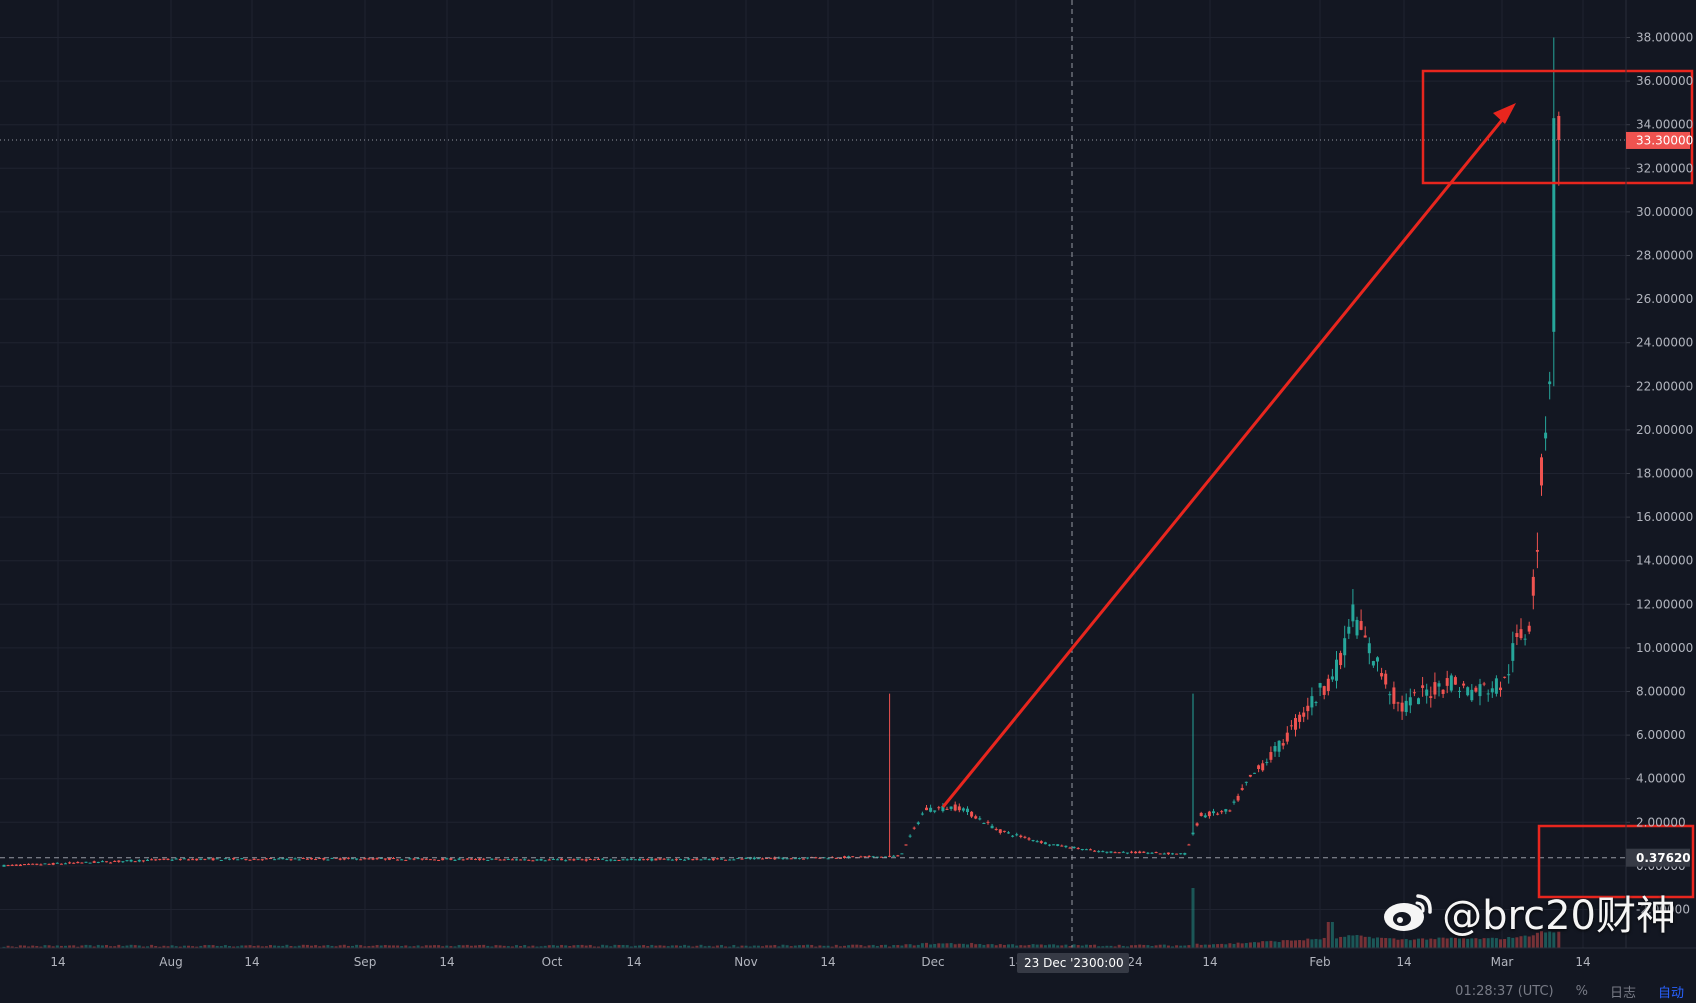 The width and height of the screenshot is (1696, 1003). What do you see at coordinates (1622, 993) in the screenshot?
I see `log-scale-toggle: 日志` at bounding box center [1622, 993].